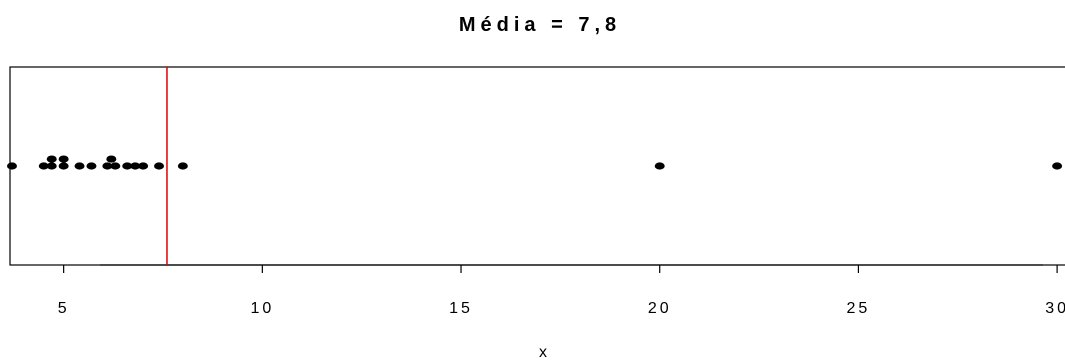  Describe the element at coordinates (64, 308) in the screenshot. I see `x-tick-label: 5` at that location.